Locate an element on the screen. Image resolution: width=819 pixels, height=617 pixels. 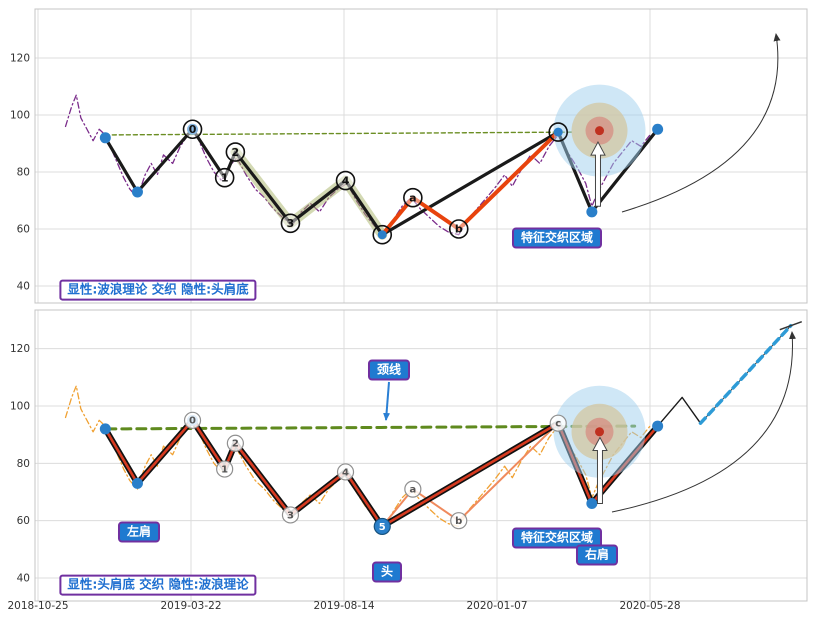
neckline-label: 颈线 is located at coordinates (389, 370).